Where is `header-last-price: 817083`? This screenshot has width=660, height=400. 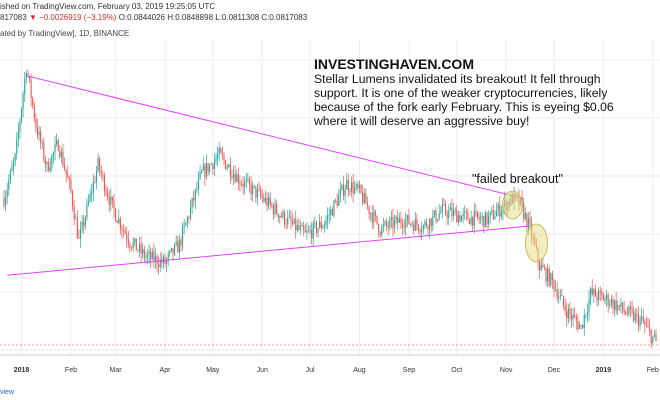
header-last-price: 817083 is located at coordinates (13, 17).